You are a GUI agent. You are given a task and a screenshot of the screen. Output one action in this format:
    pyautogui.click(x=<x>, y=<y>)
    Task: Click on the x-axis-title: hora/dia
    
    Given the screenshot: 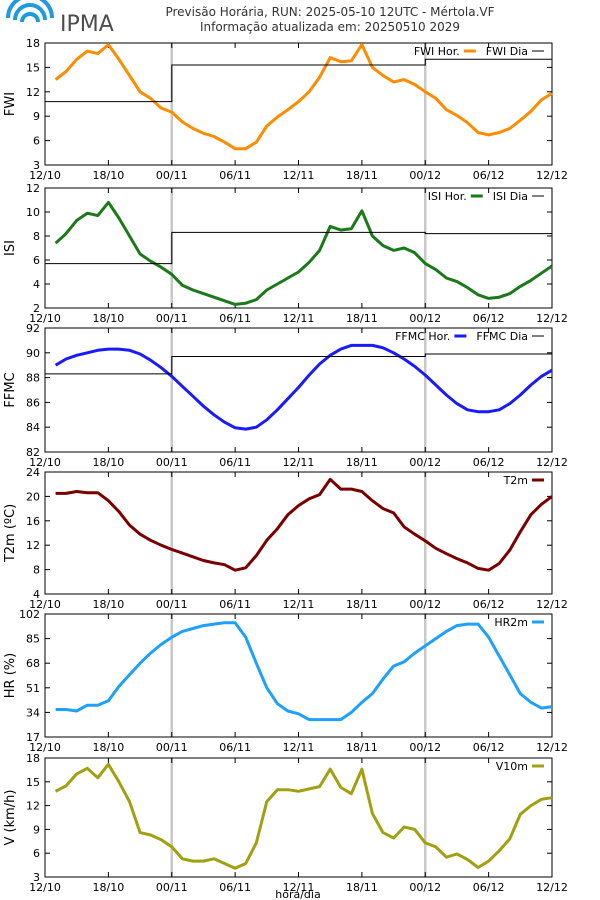 What is the action you would take?
    pyautogui.click(x=297, y=894)
    